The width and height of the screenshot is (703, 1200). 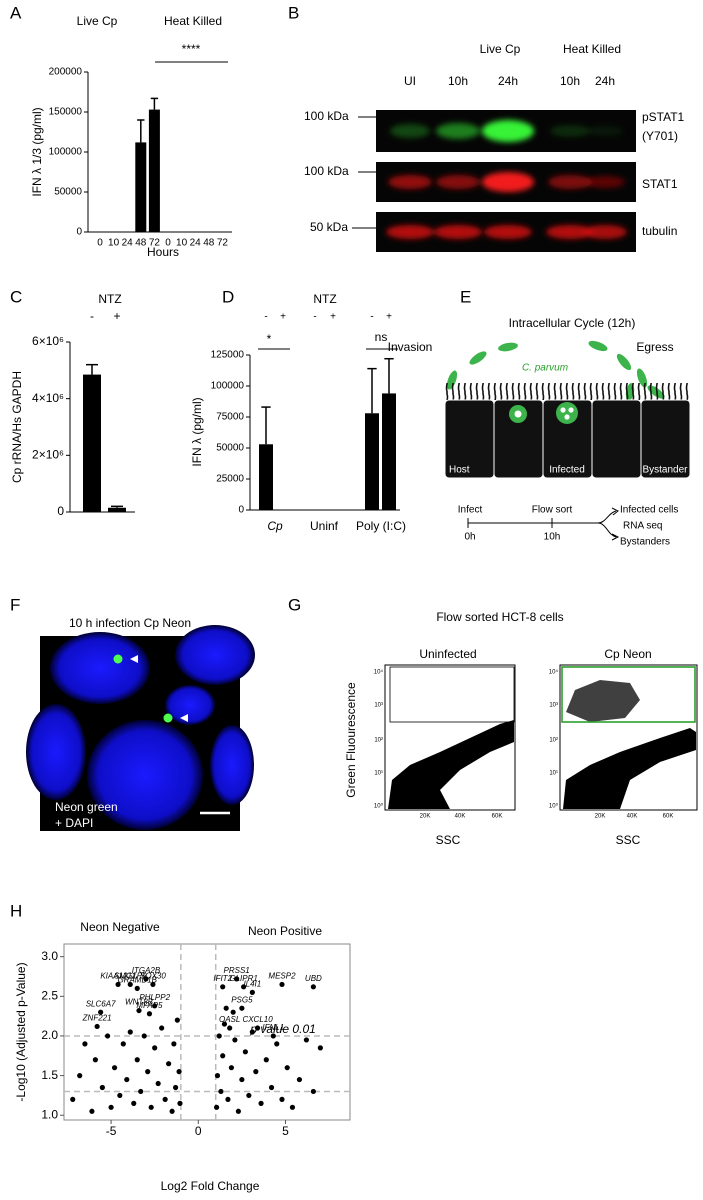 I want to click on category-label: 48, so click(x=141, y=243).